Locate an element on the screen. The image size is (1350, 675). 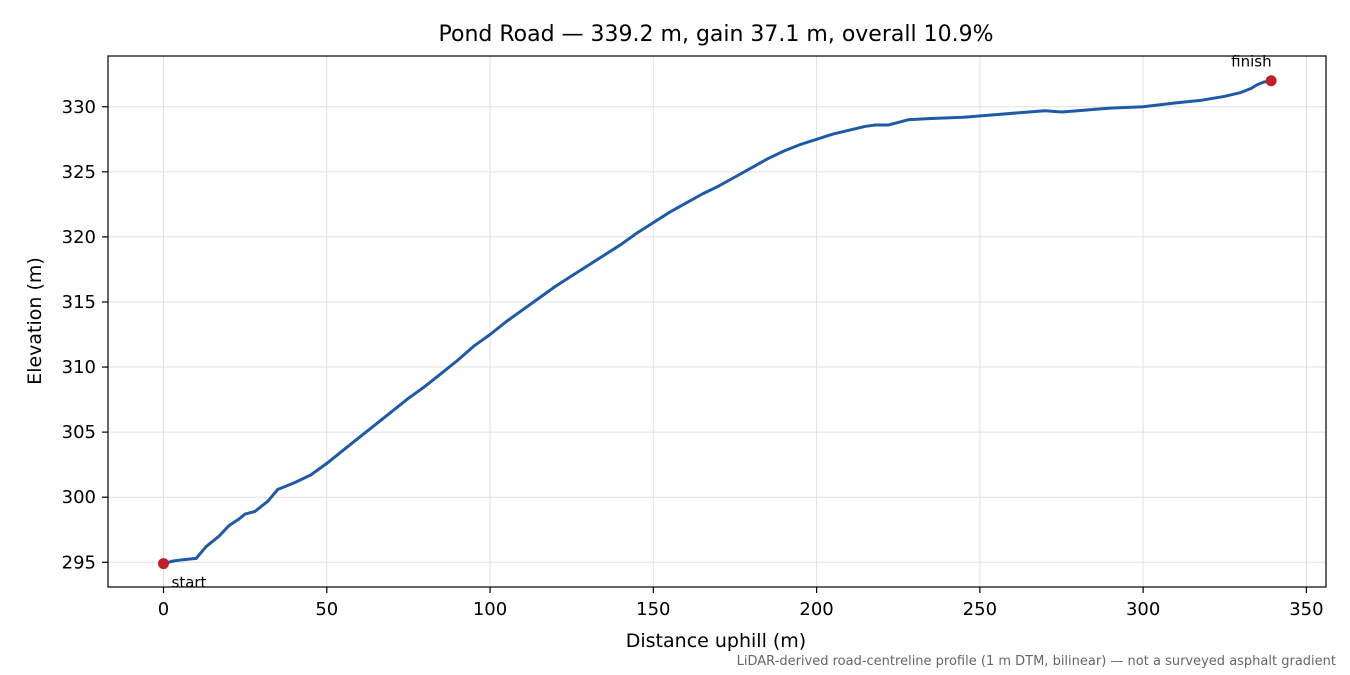
y-tick-label: 320 is located at coordinates (79, 237).